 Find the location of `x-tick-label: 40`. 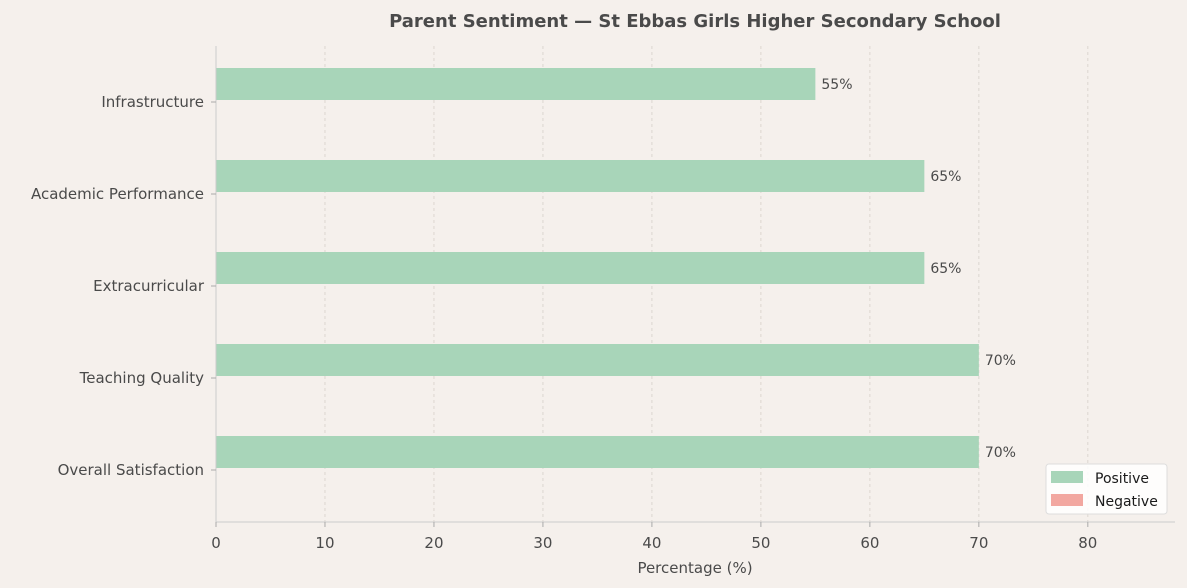

x-tick-label: 40 is located at coordinates (651, 543).